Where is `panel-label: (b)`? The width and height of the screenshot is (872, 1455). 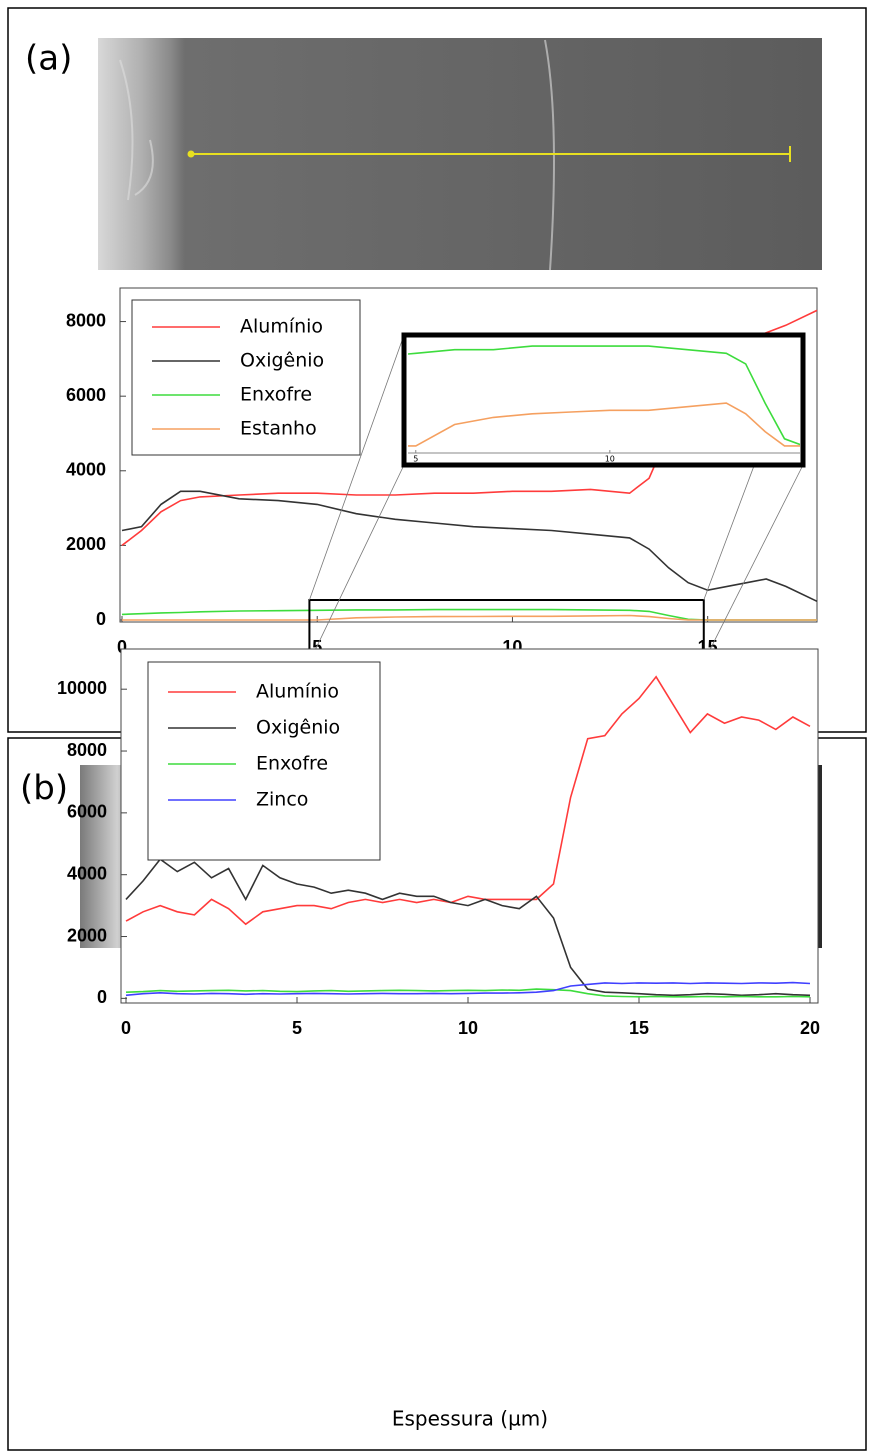 panel-label: (b) is located at coordinates (44, 789).